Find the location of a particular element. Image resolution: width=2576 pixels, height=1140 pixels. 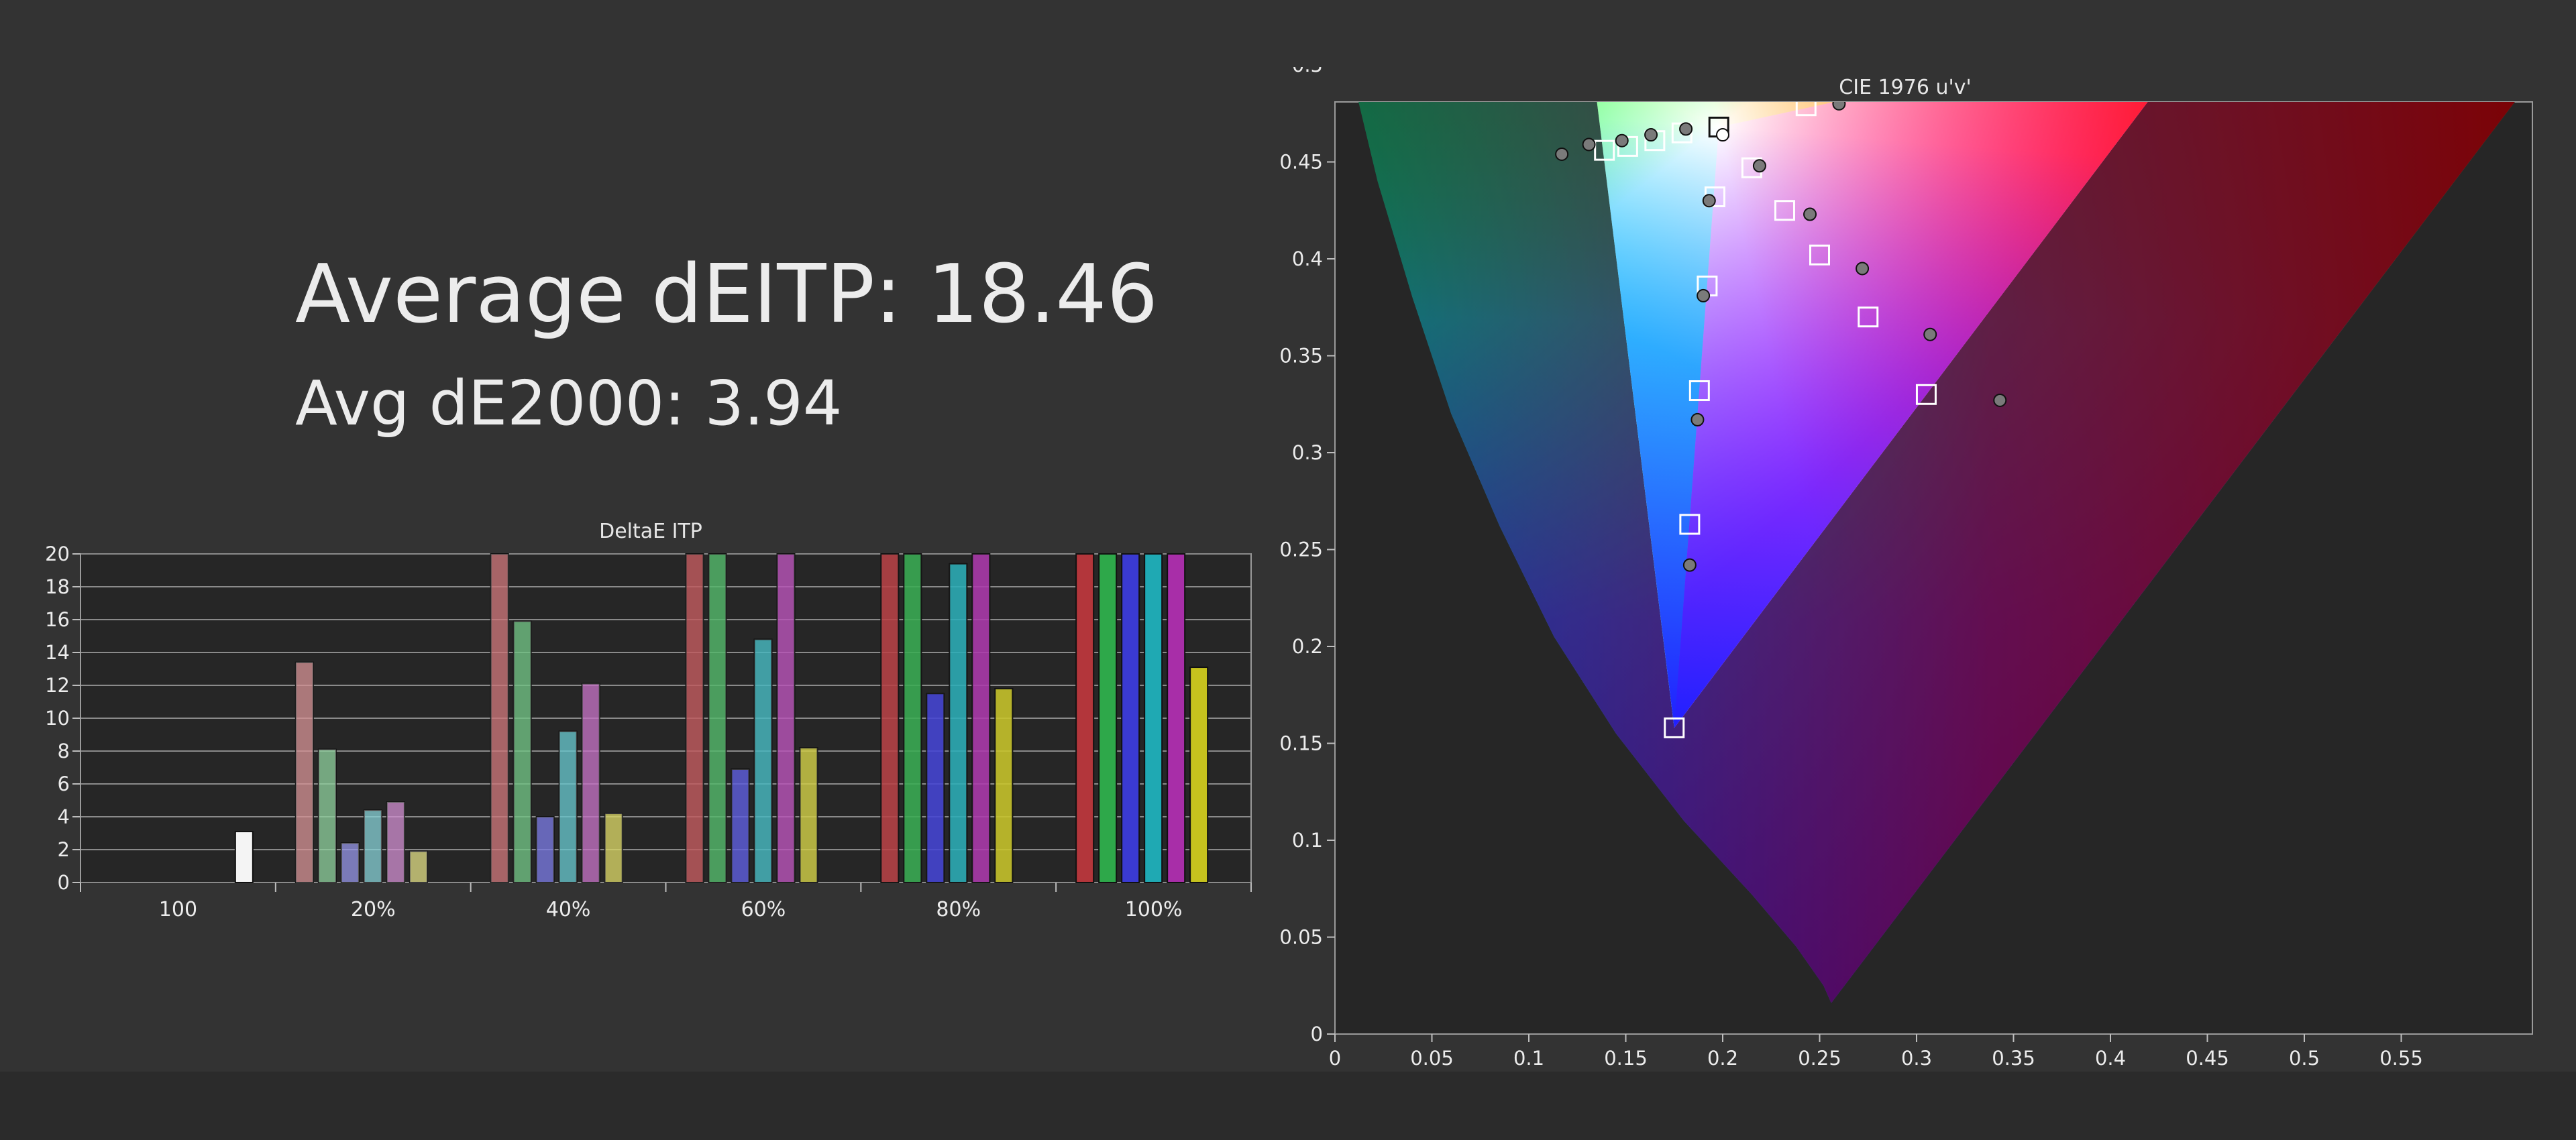

bar-y-tick-label: 20 is located at coordinates (57, 554).